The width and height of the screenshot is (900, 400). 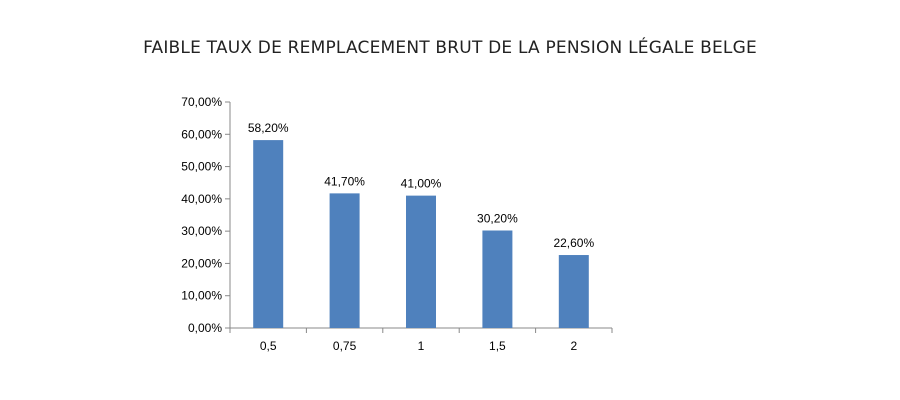 I want to click on y-tick-label: 10,00%, so click(x=201, y=296).